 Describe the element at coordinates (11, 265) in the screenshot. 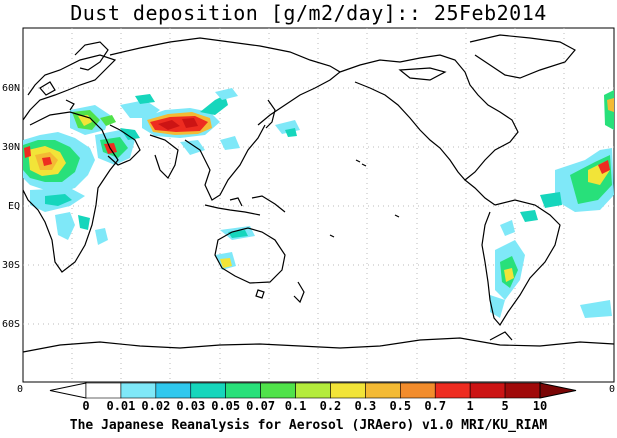

I see `lat-label-30s: 30S` at that location.